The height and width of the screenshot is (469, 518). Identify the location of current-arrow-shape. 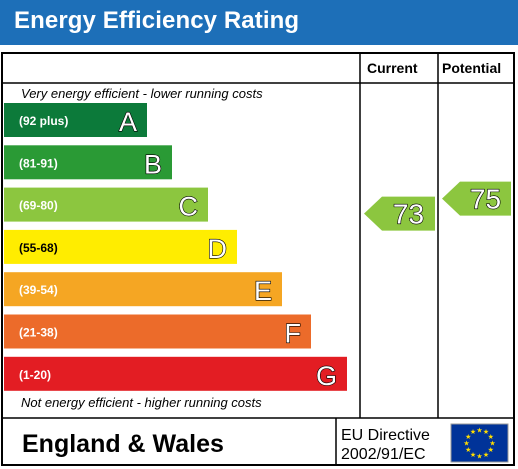
(399, 213).